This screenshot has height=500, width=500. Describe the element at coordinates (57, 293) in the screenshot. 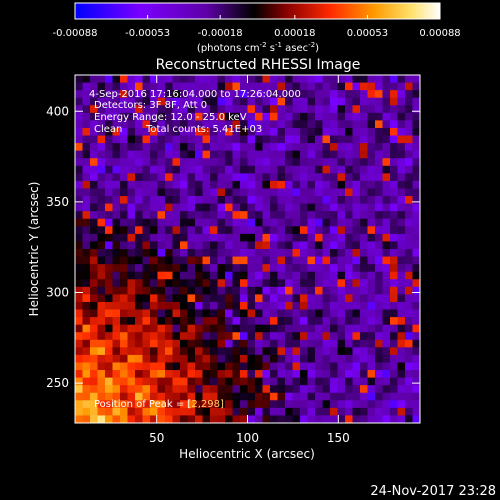

I see `y-tick-label: 300` at that location.